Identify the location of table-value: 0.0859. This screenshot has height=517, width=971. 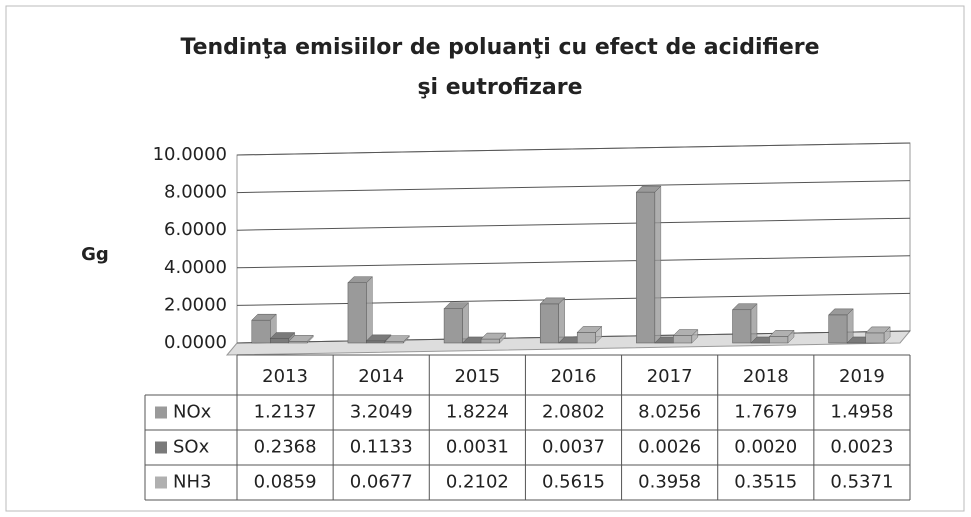
(285, 482).